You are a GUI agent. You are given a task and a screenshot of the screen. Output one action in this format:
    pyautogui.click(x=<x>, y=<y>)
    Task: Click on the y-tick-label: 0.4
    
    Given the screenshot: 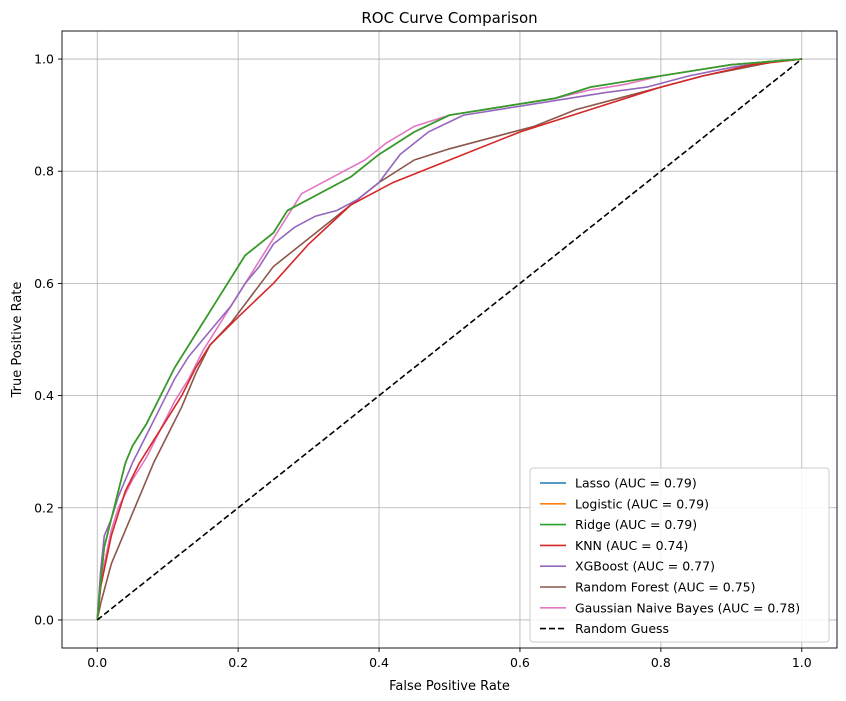 What is the action you would take?
    pyautogui.click(x=44, y=395)
    